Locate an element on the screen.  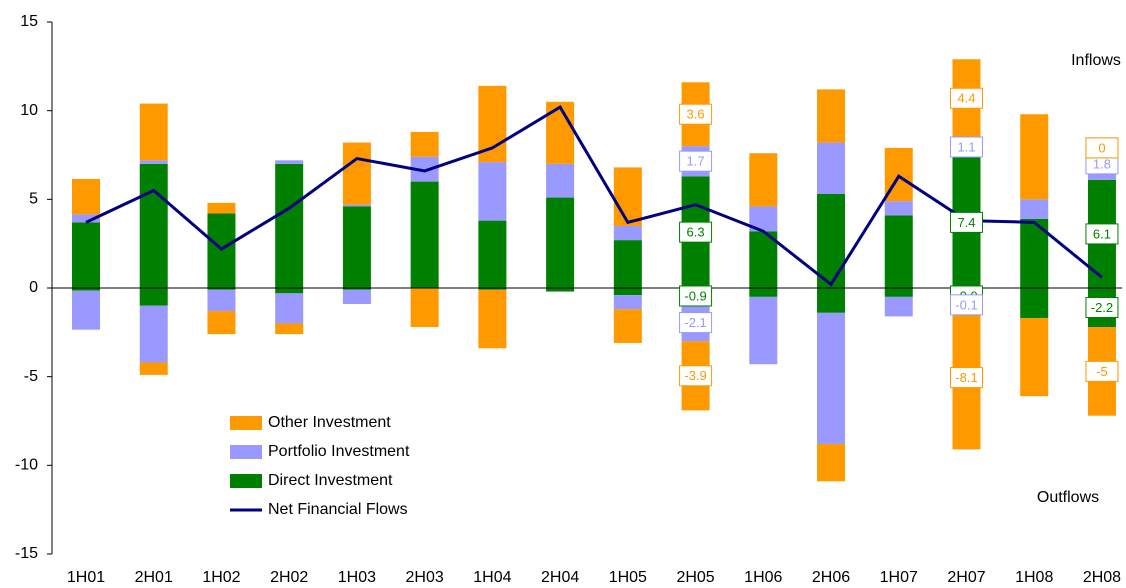
data-label-text: 3.6 is located at coordinates (696, 114).